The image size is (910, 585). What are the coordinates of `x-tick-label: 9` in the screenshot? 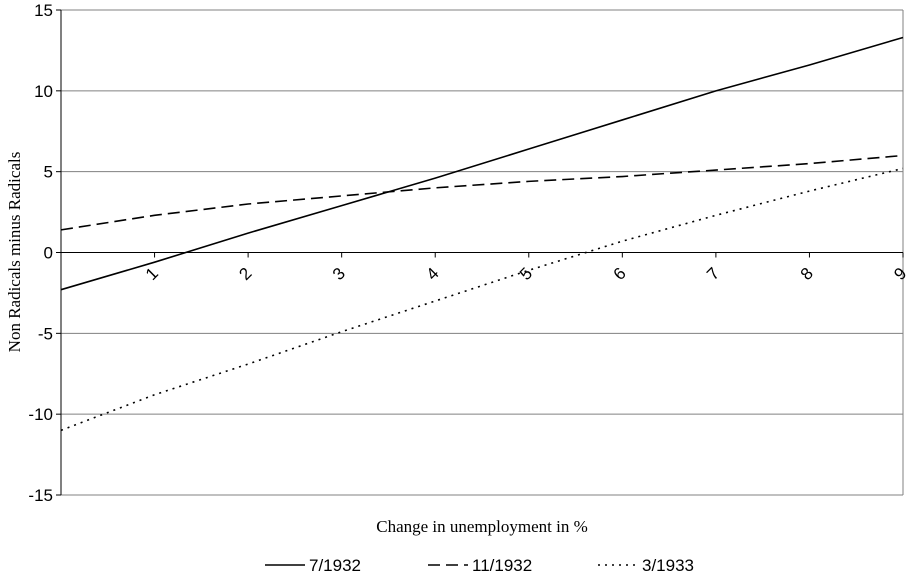 It's located at (900, 274).